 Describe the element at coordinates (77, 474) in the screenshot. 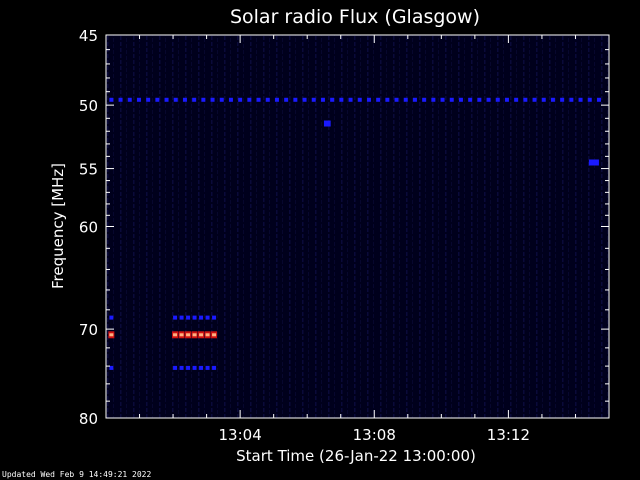

I see `updated-timestamp: Updated Wed Feb 9 14:49:21 2022` at that location.